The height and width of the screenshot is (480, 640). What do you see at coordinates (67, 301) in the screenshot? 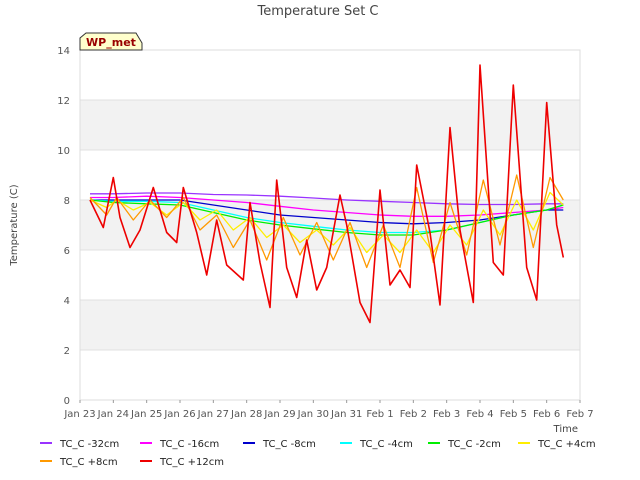
I see `y-tick-label: 4` at bounding box center [67, 301].